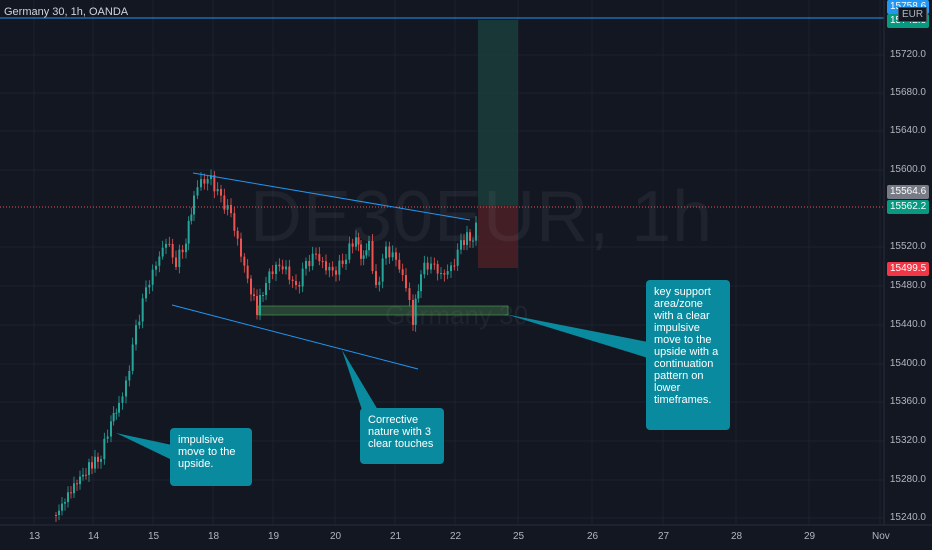 Image resolution: width=932 pixels, height=550 pixels. Describe the element at coordinates (913, 14) in the screenshot. I see `currency-button: EUR` at that location.